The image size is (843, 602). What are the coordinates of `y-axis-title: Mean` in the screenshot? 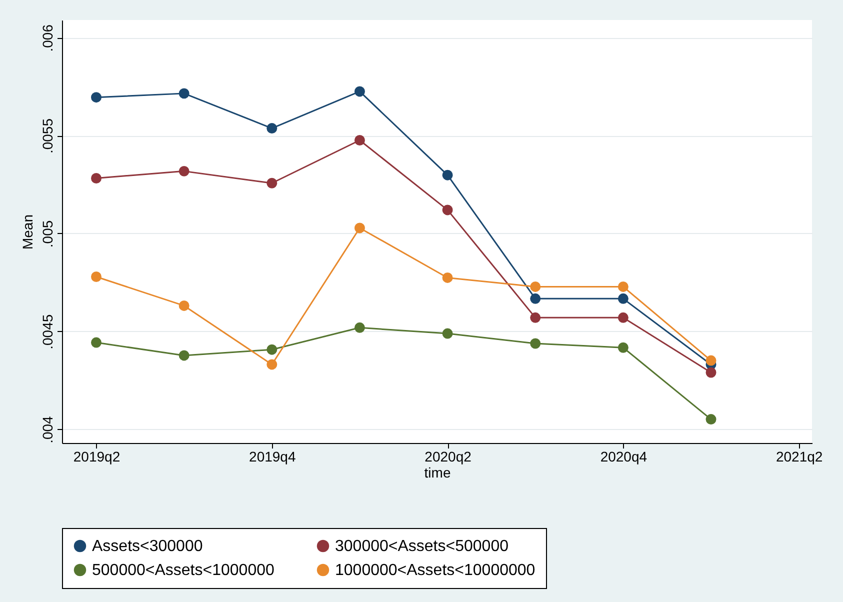 It's located at (28, 232).